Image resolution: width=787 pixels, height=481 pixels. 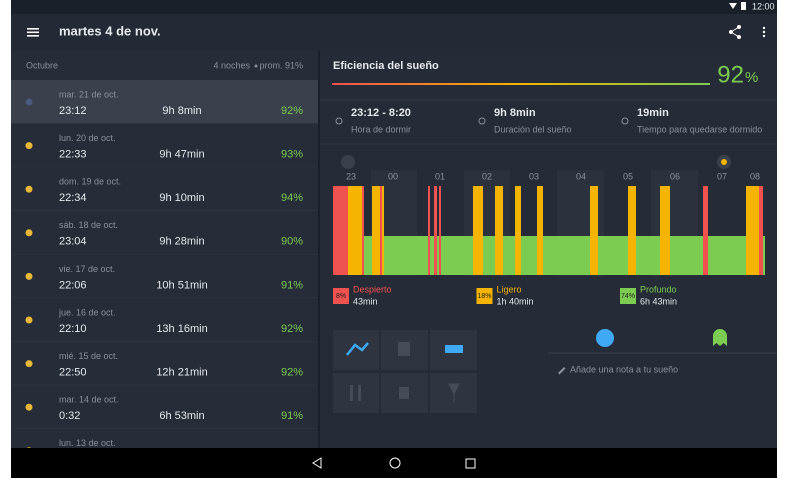 I want to click on back-button, so click(x=317, y=463).